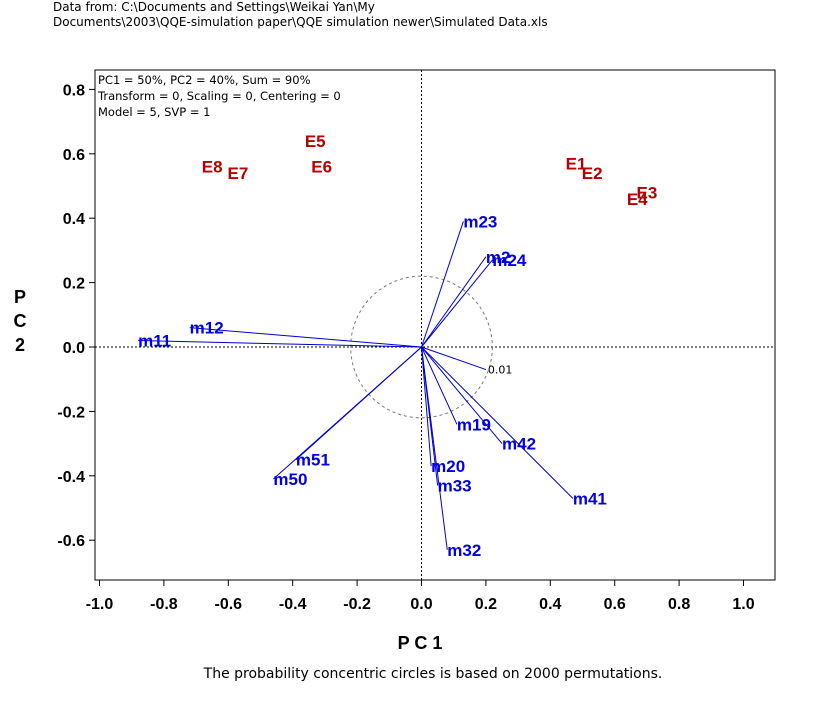  What do you see at coordinates (20, 321) in the screenshot?
I see `y-axis-title-letter: C` at bounding box center [20, 321].